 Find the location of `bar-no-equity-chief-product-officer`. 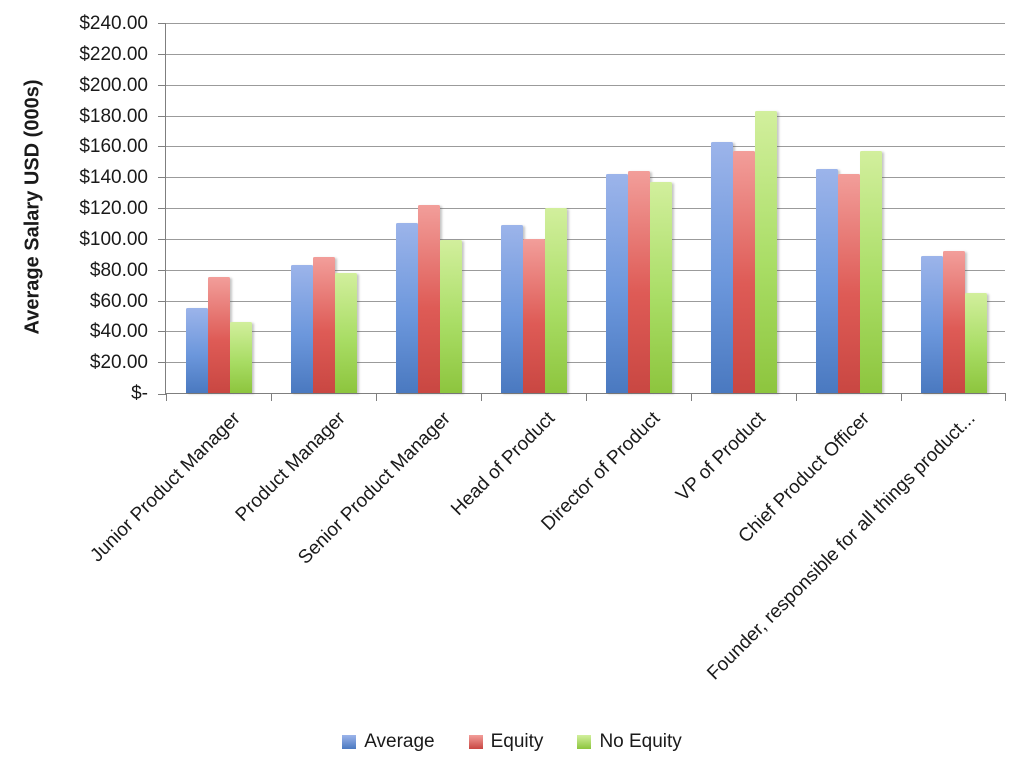

bar-no-equity-chief-product-officer is located at coordinates (871, 272).